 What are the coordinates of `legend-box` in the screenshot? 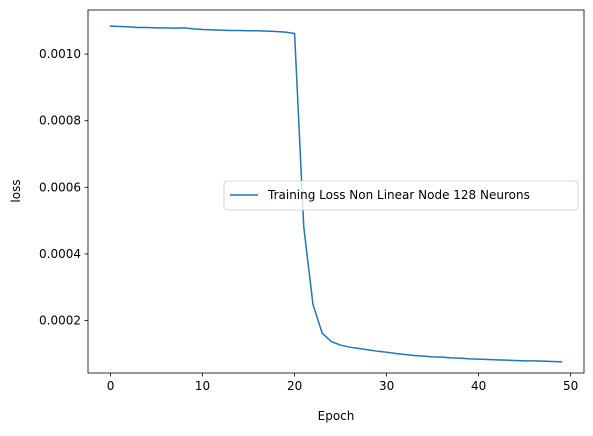 It's located at (401, 195).